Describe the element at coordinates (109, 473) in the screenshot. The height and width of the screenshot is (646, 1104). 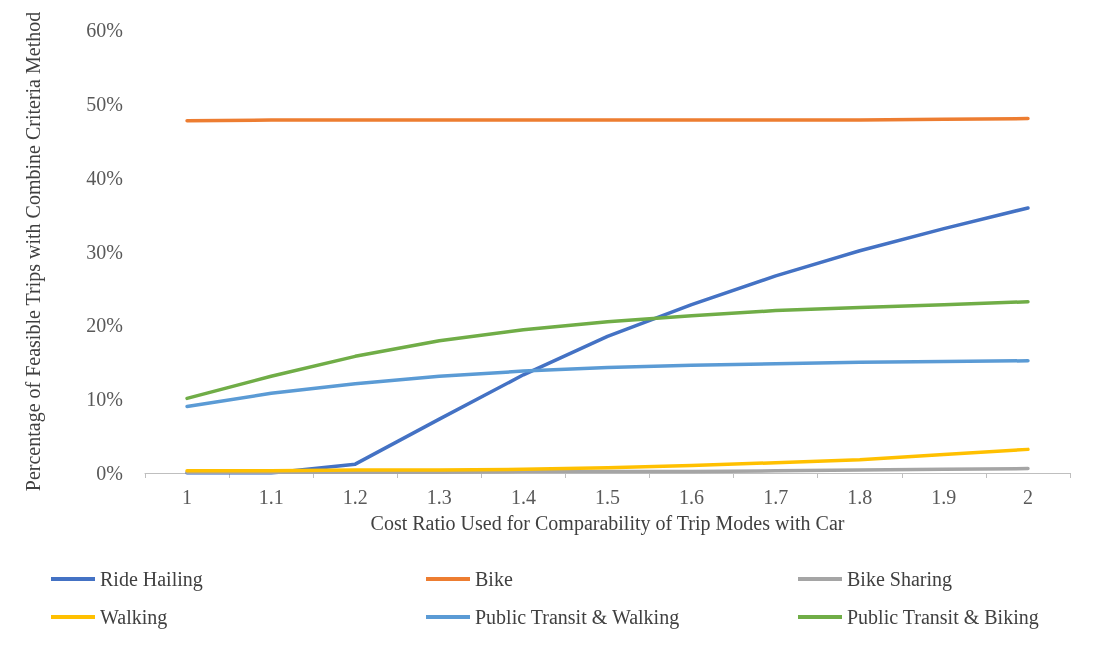
I see `y-tick-label: 0%` at that location.